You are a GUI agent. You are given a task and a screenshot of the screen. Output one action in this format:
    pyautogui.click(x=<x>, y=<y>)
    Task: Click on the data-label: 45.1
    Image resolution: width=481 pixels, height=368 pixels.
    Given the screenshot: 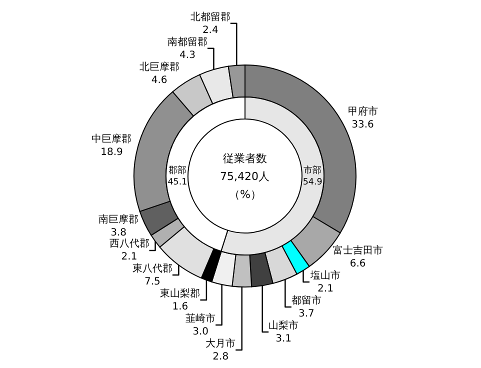 What is the action you would take?
    pyautogui.click(x=178, y=182)
    